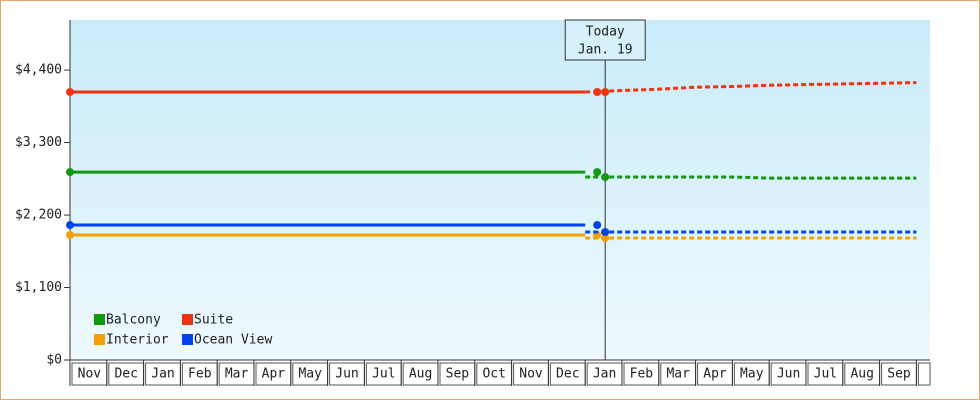 The height and width of the screenshot is (400, 980). I want to click on x-tick-label: Oct, so click(493, 374).